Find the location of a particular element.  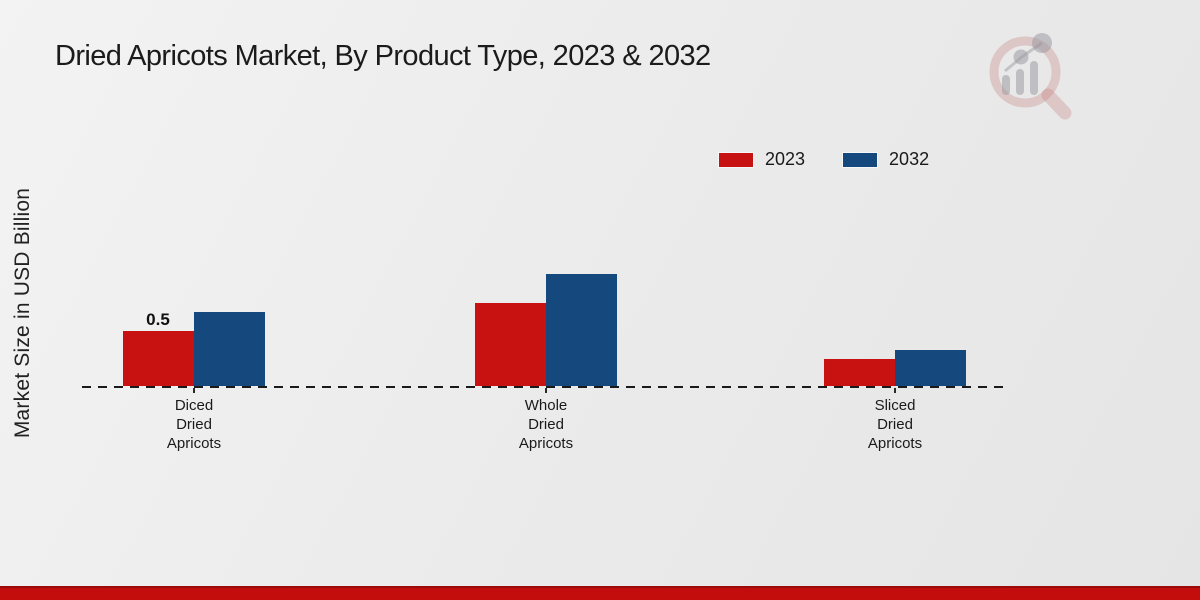

category-label-diced-dried-apricots: Diced Dried Apricots is located at coordinates (194, 424).